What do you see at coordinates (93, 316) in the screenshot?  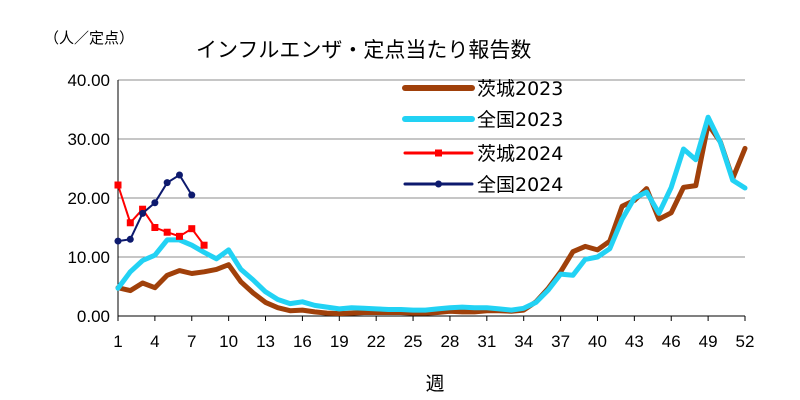 I see `y-tick-label: 0.00` at bounding box center [93, 316].